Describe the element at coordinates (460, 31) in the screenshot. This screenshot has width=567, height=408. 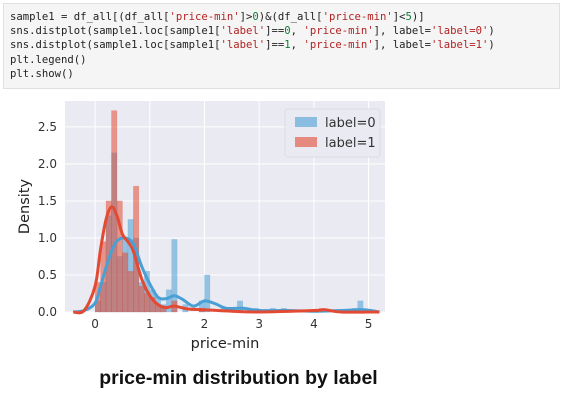
I see `code-string: 'label=0'` at that location.